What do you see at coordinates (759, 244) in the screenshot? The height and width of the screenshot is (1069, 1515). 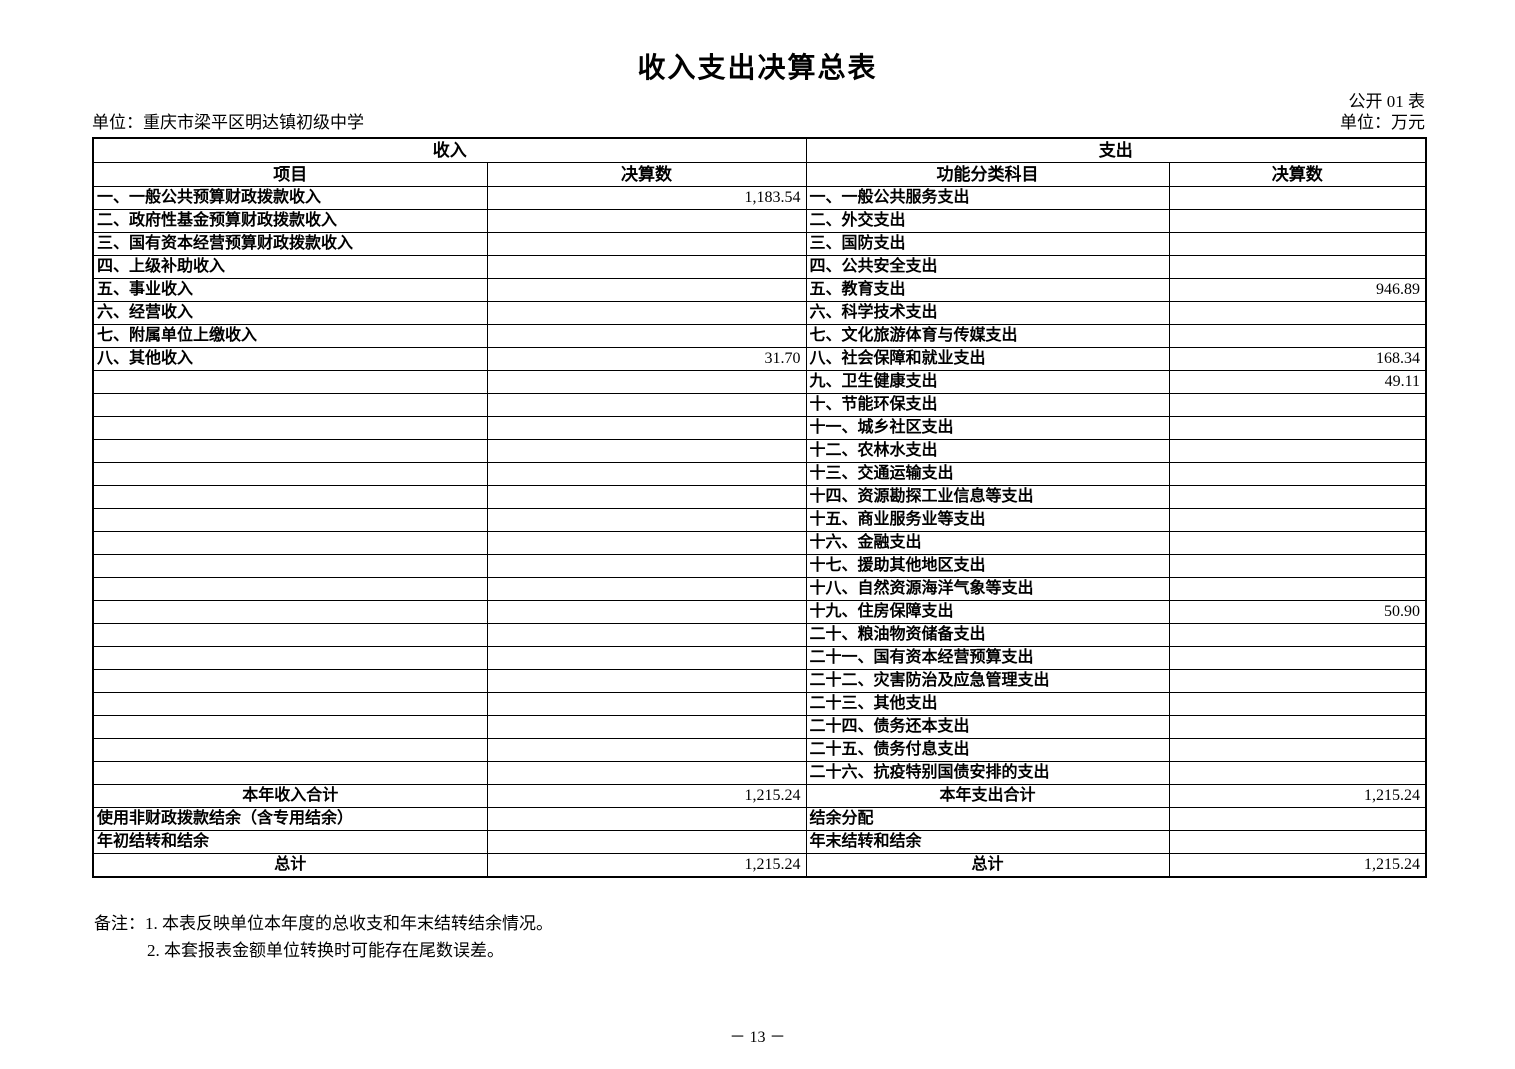 I see `table-row: 三、国有资本经营预算财政拨款收入 三、国防支出` at bounding box center [759, 244].